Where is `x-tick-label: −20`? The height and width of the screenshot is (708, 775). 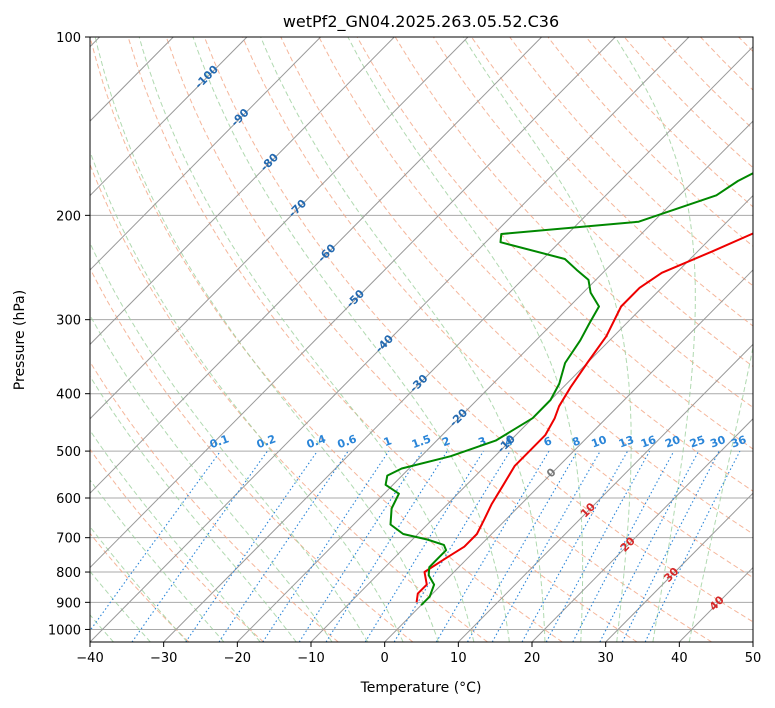
x-tick-label: −20 is located at coordinates (237, 658).